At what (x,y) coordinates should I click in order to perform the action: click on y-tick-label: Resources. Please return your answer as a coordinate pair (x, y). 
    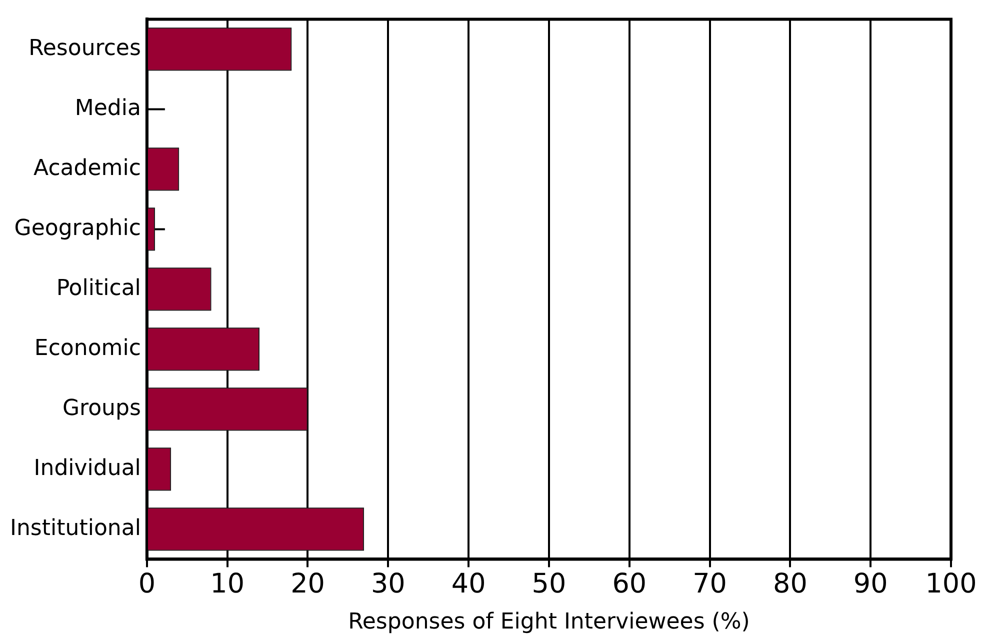
    Looking at the image, I should click on (84, 48).